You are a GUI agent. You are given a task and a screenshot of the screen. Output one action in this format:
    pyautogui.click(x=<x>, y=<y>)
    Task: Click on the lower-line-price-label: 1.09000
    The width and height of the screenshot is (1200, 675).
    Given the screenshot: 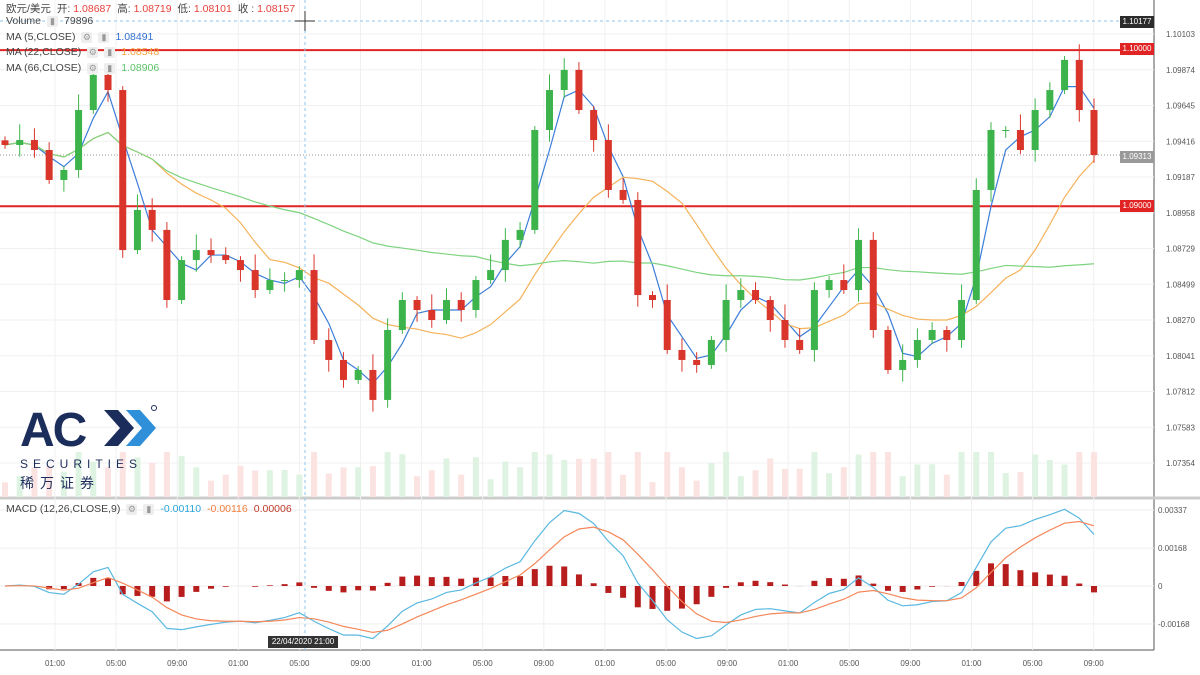 What is the action you would take?
    pyautogui.click(x=1137, y=206)
    